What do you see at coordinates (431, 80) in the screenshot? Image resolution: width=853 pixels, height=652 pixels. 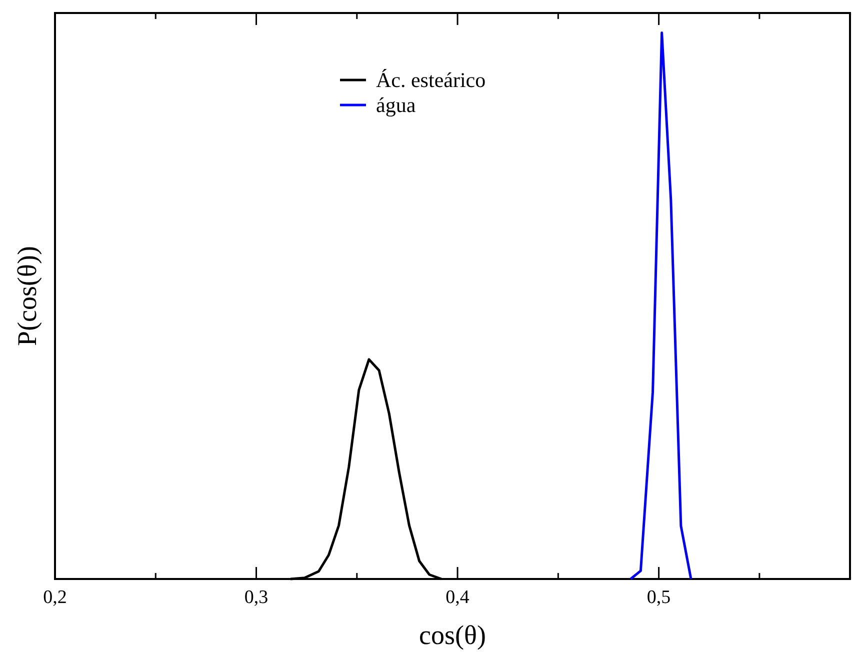 I see `legend-label: Ác. esteárico` at bounding box center [431, 80].